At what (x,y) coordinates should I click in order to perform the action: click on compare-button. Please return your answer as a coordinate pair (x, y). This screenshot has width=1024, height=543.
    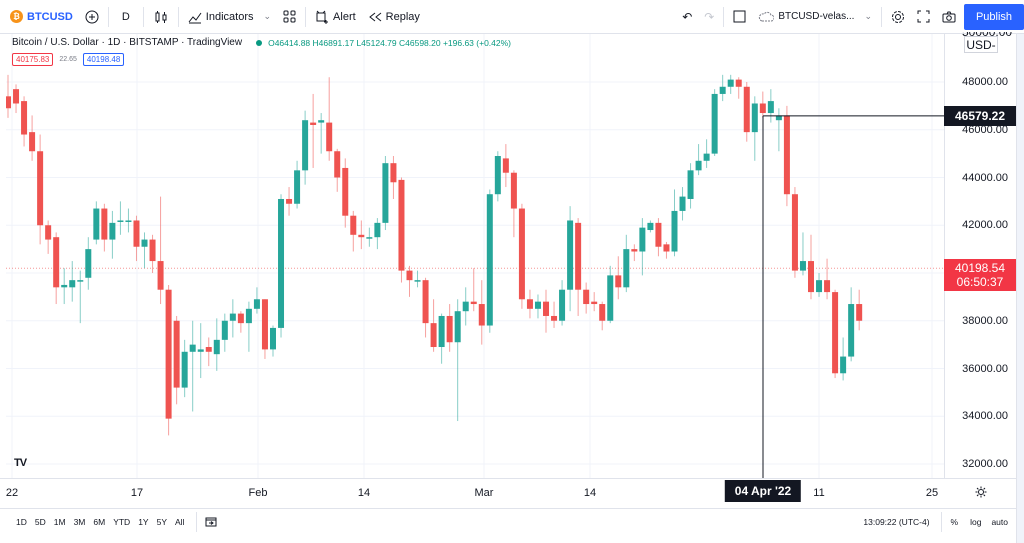
    Looking at the image, I should click on (92, 17).